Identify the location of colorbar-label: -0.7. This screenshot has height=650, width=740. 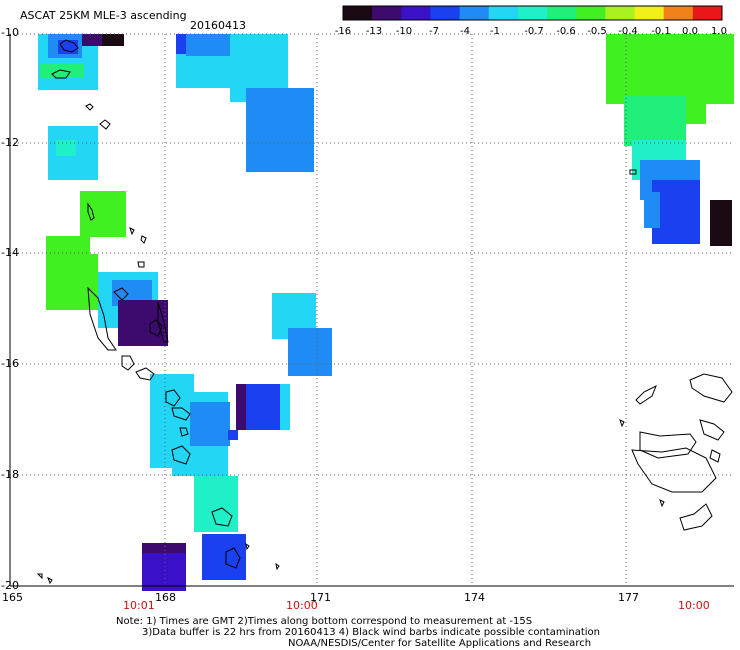
(534, 31).